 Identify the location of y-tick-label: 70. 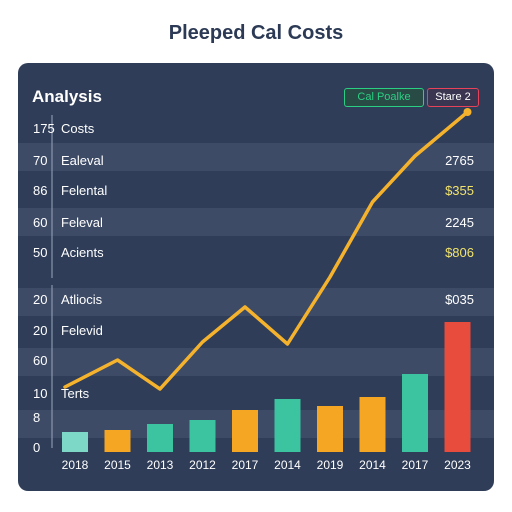
(40, 160).